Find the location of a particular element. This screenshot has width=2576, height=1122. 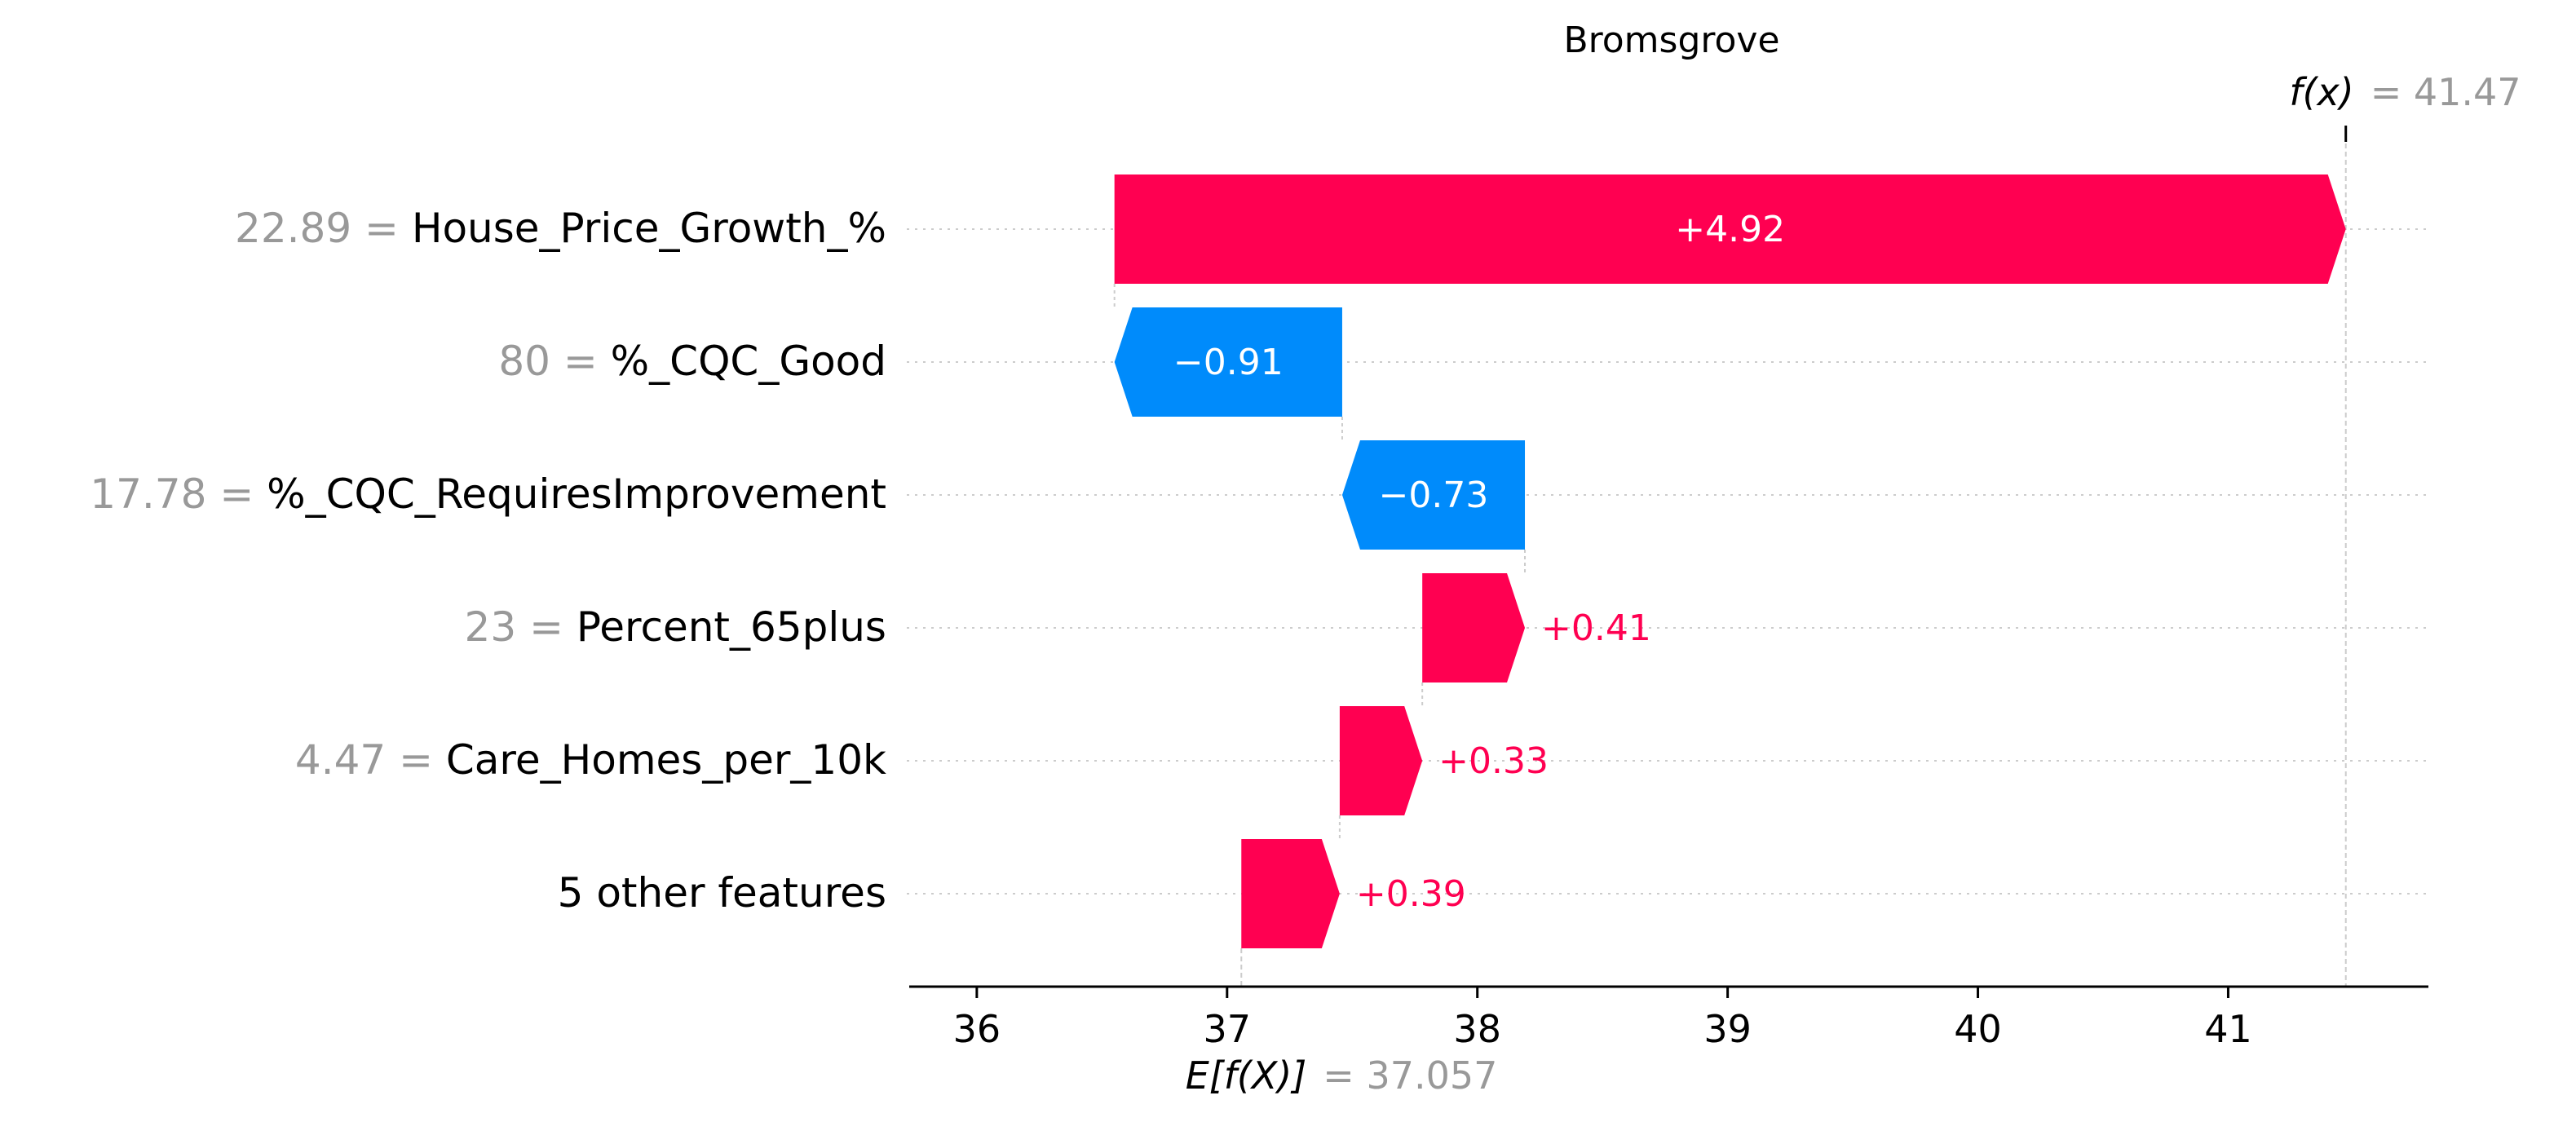

feature-value: 80 is located at coordinates (524, 361).